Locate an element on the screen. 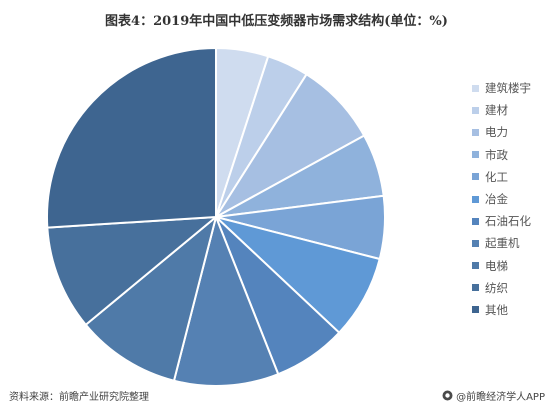  legend-item-5: 化工 is located at coordinates (511, 177).